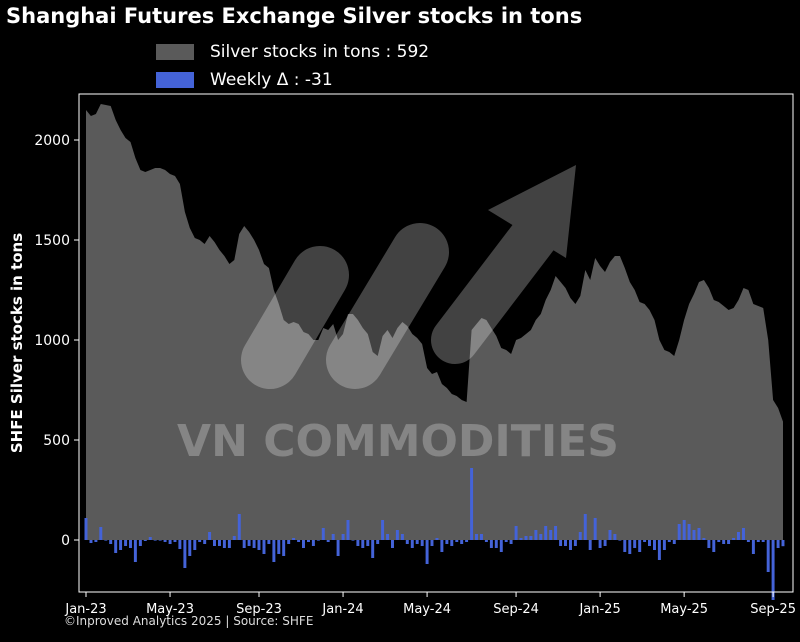 This screenshot has height=642, width=800. Describe the element at coordinates (85, 609) in the screenshot. I see `x-tick-label: Jan-23` at that location.